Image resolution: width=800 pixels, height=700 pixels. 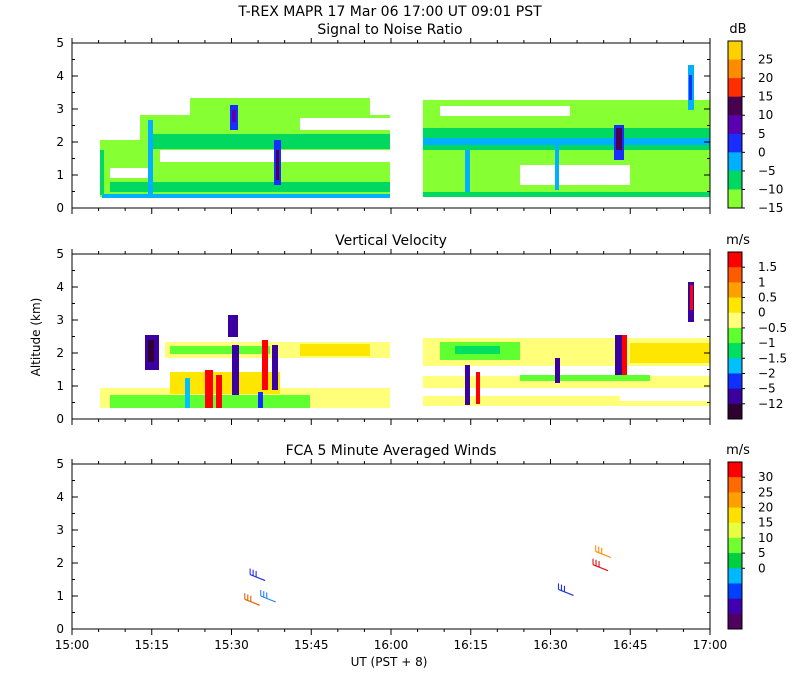 I want to click on vv-streak-8-core, so click(x=691, y=297).